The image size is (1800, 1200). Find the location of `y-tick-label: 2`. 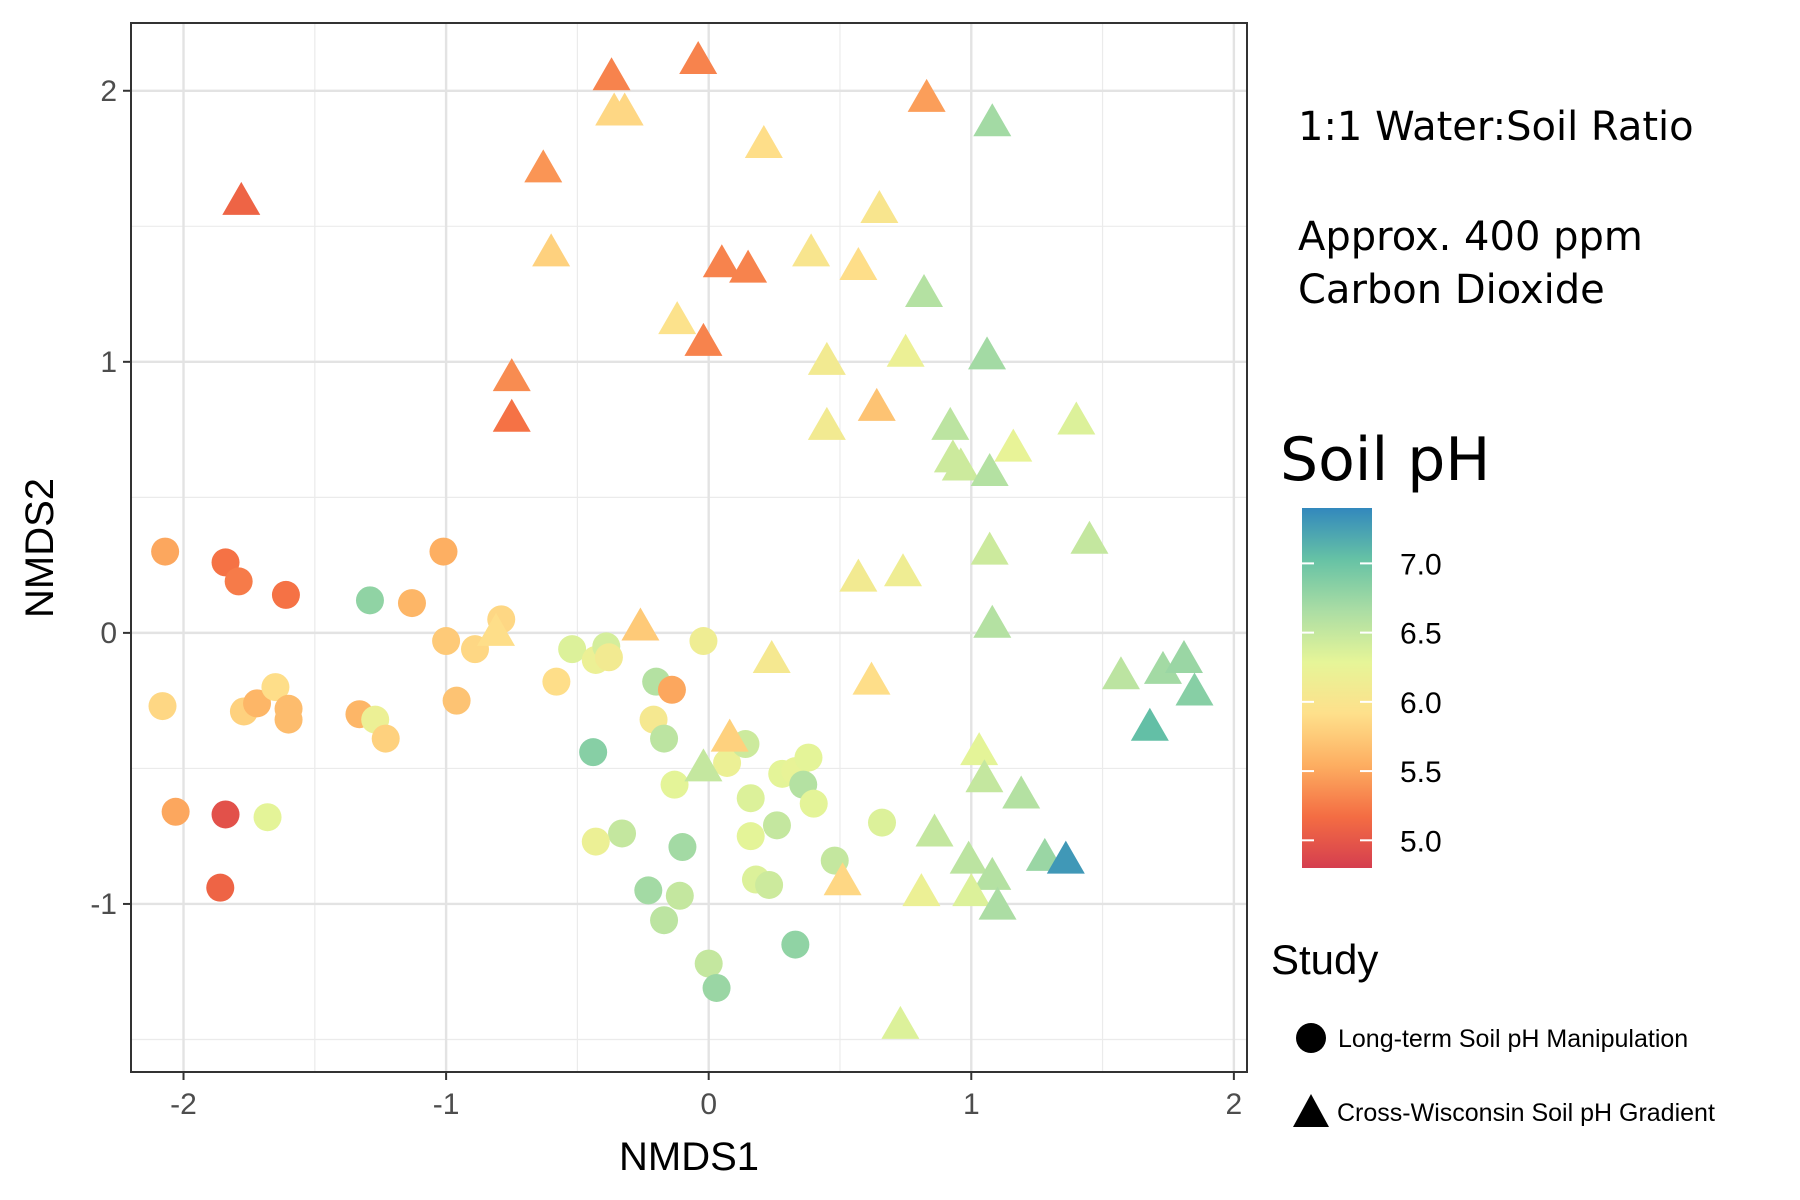

y-tick-label: 2 is located at coordinates (108, 91).